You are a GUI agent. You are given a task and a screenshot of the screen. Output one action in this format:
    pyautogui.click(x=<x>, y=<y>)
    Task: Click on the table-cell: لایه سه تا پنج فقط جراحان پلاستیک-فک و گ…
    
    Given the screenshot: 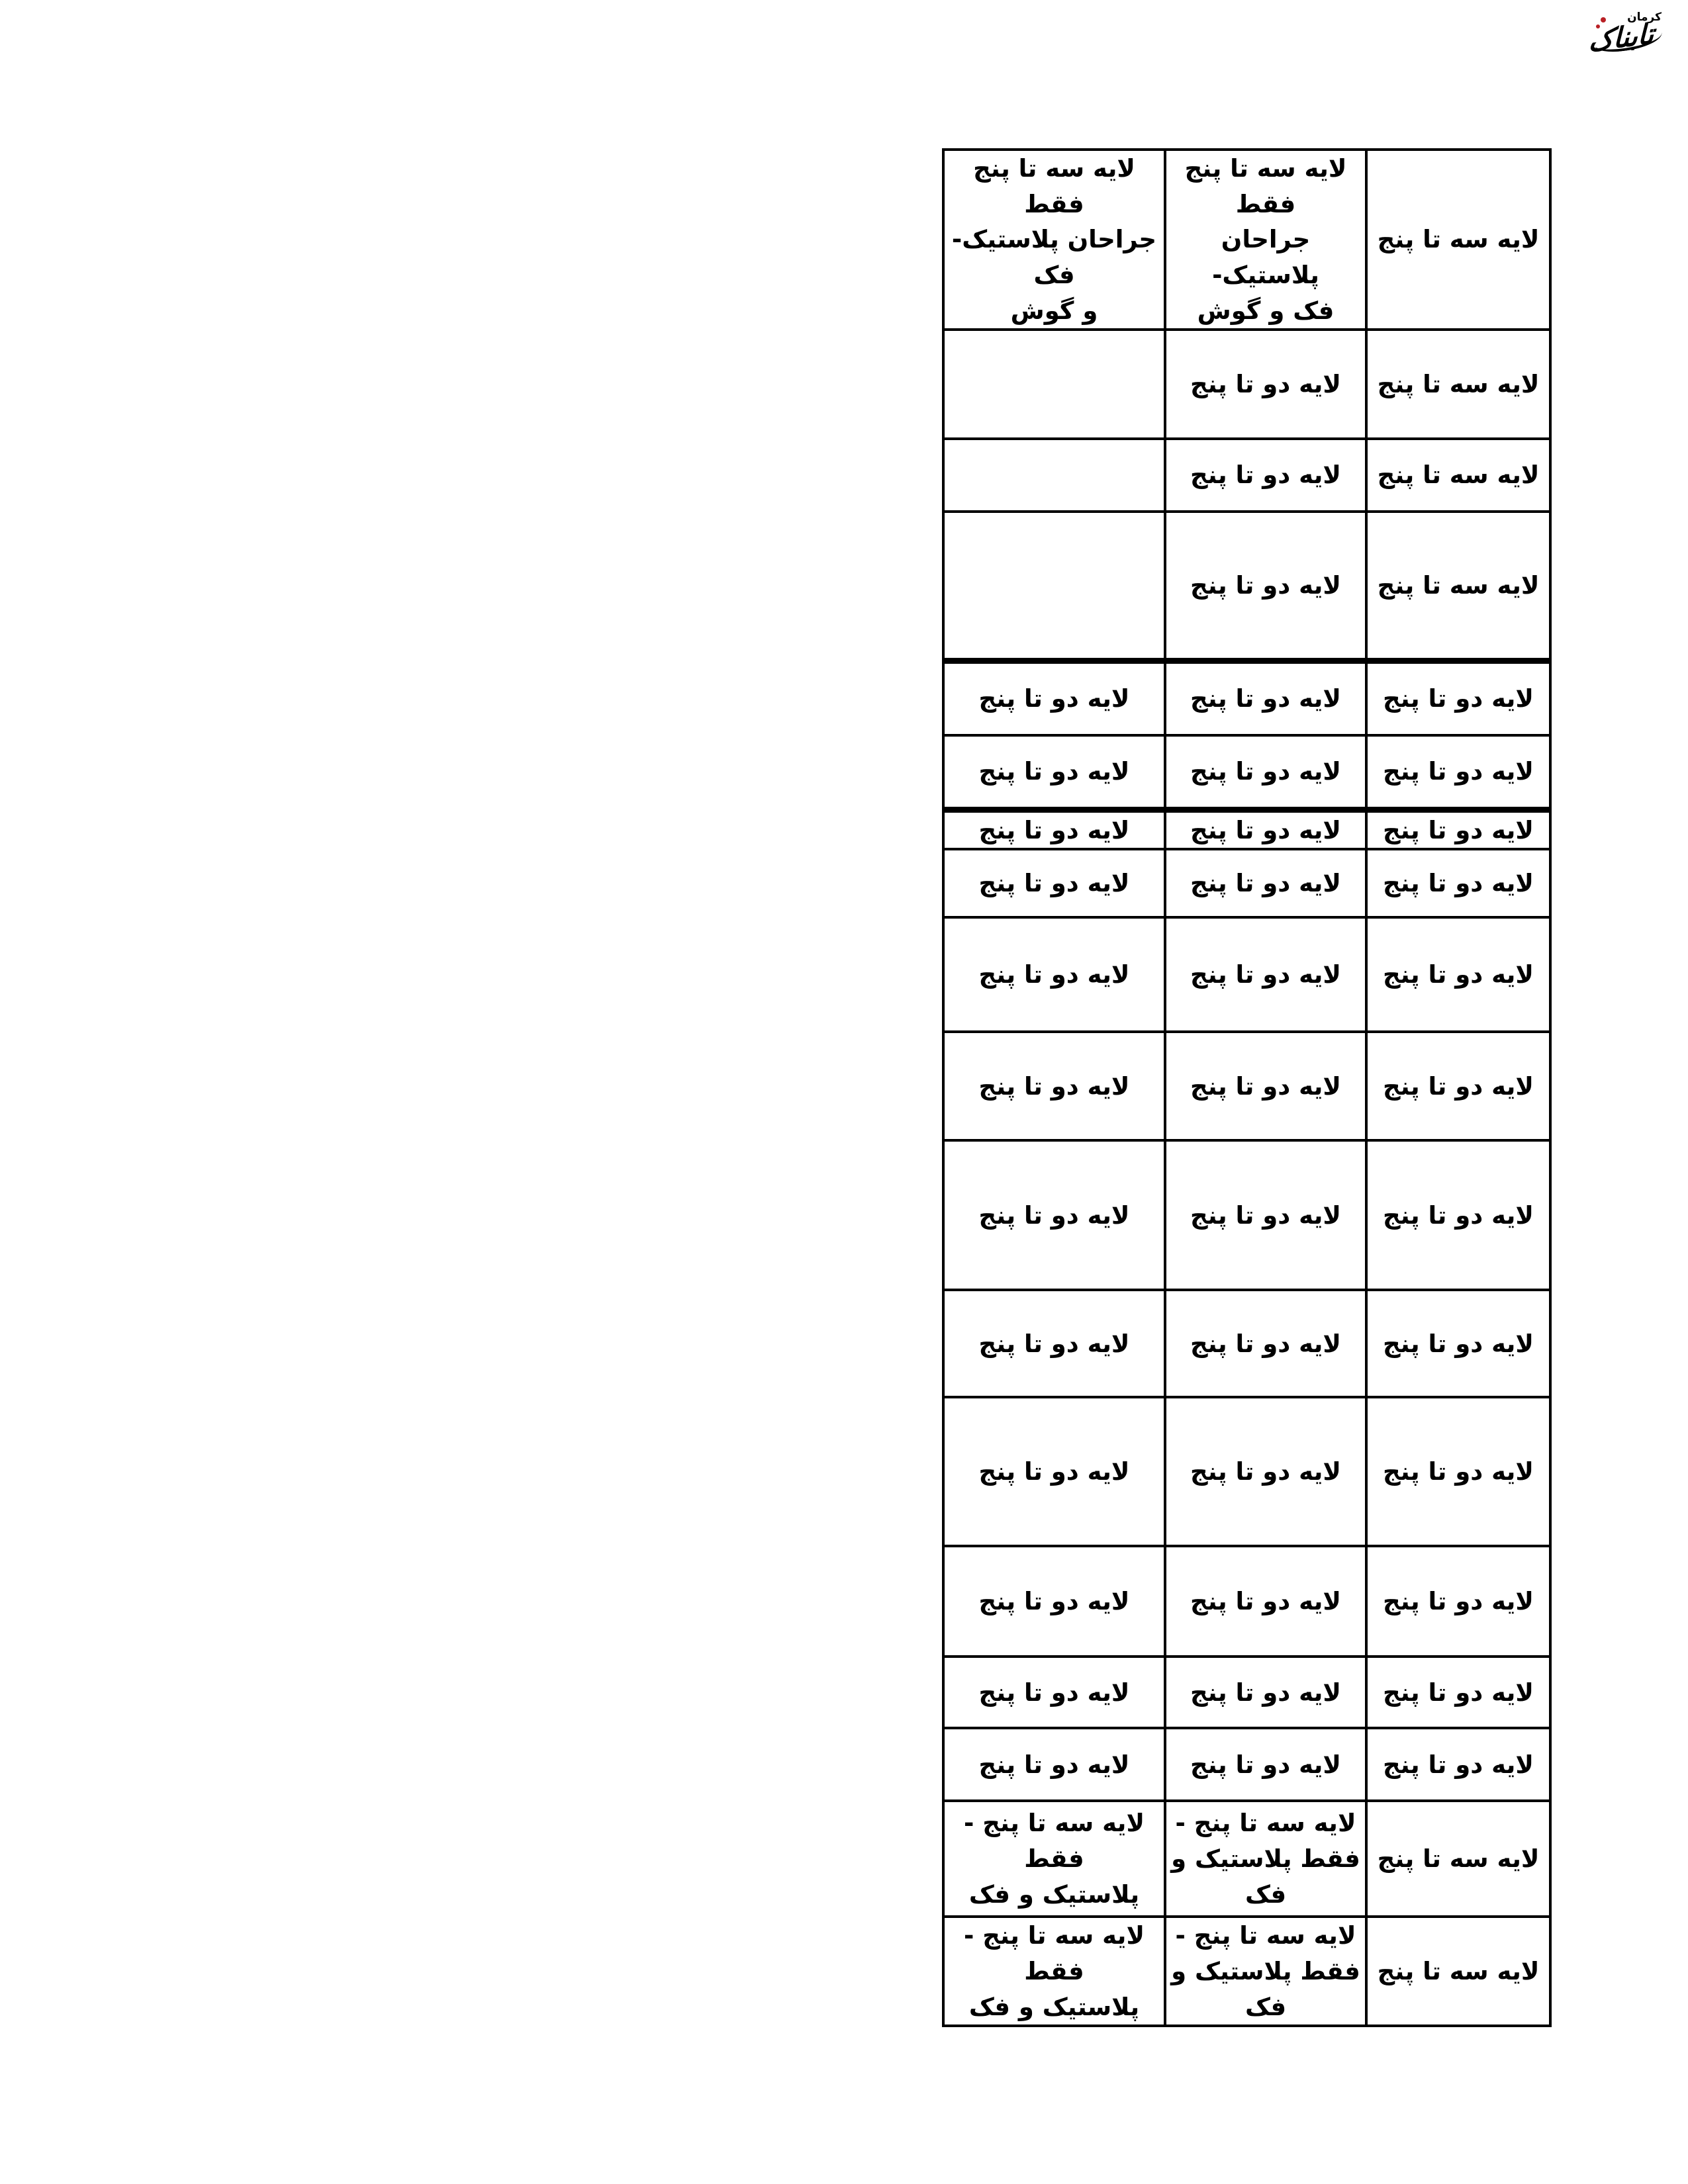 What is the action you would take?
    pyautogui.click(x=1054, y=240)
    